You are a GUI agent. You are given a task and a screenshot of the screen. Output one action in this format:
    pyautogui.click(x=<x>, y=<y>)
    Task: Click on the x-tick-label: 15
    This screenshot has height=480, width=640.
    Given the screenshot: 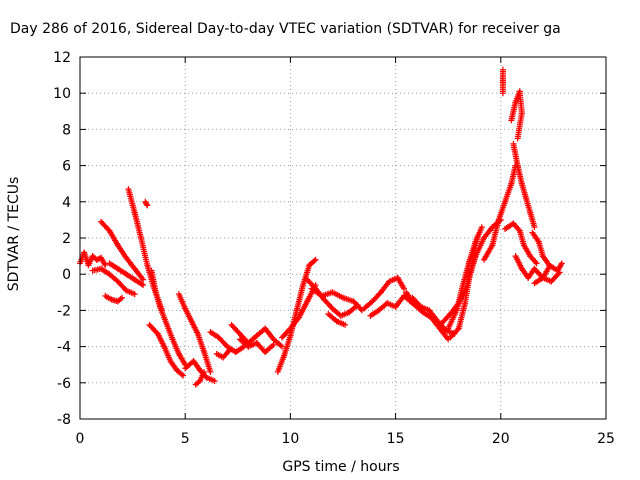 What is the action you would take?
    pyautogui.click(x=396, y=439)
    